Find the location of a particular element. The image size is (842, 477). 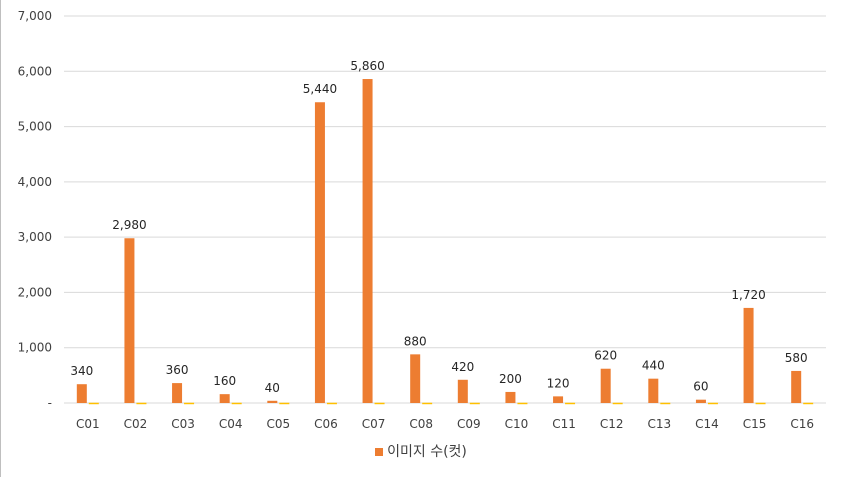

data-label: 5,440 is located at coordinates (320, 89).